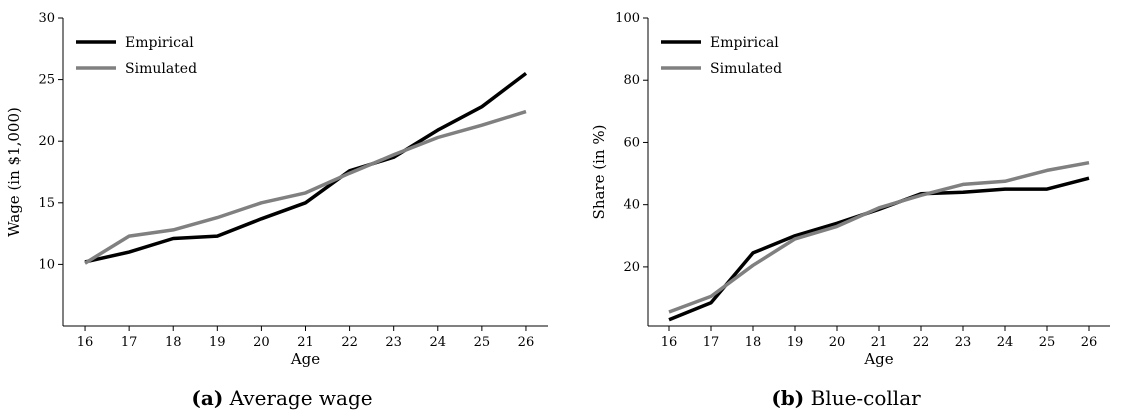 Image resolution: width=1129 pixels, height=419 pixels. Describe the element at coordinates (46, 264) in the screenshot. I see `y-tick-label: 10` at that location.